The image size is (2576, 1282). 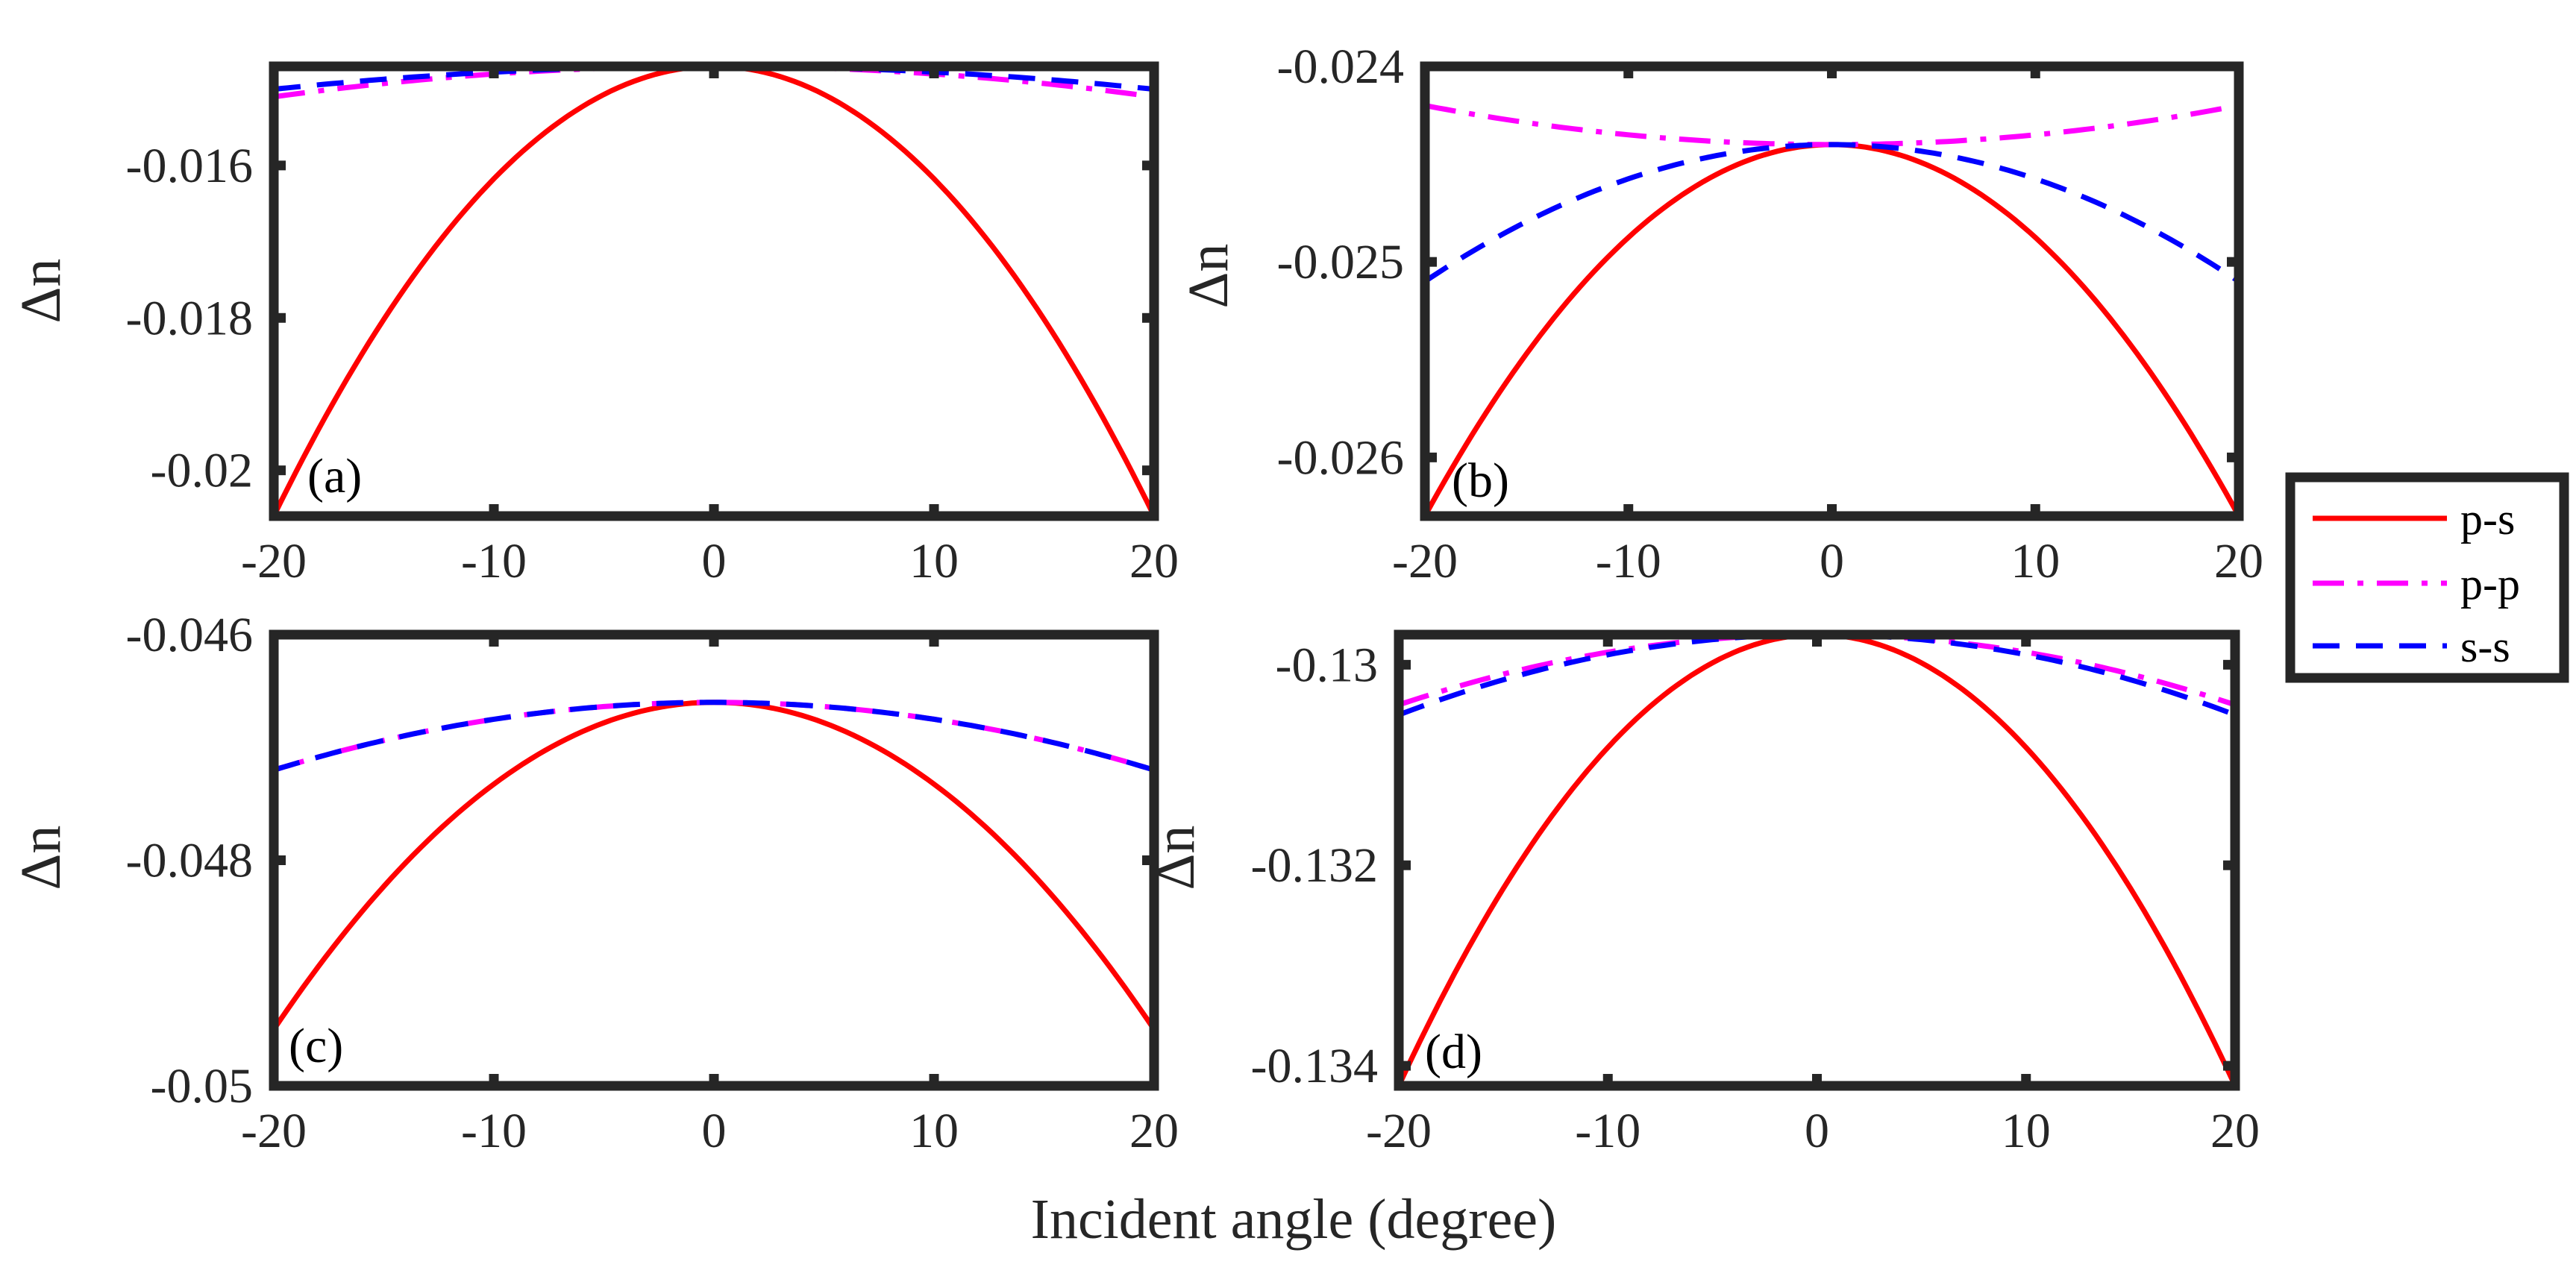 What do you see at coordinates (2487, 519) in the screenshot?
I see `legend-label-p-s: p-s` at bounding box center [2487, 519].